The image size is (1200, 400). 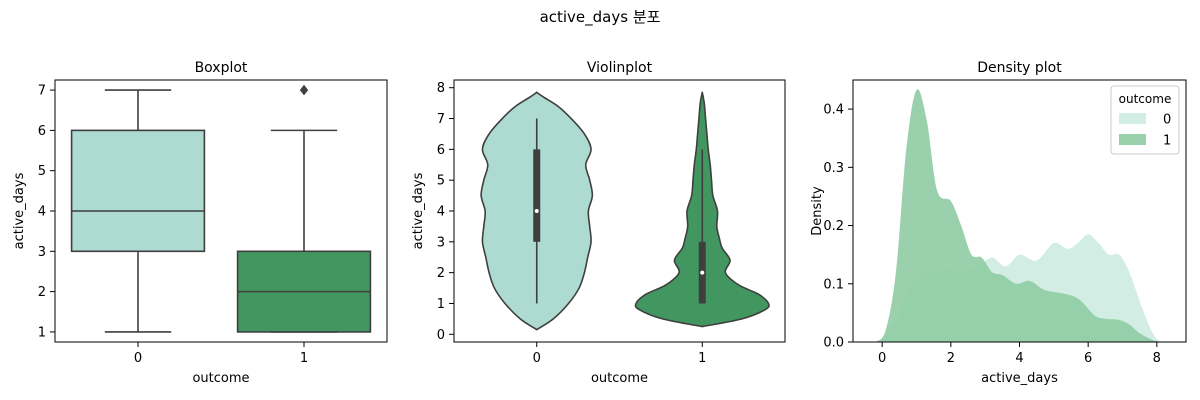 I want to click on figure-title: active_days 분포, so click(x=600, y=17).